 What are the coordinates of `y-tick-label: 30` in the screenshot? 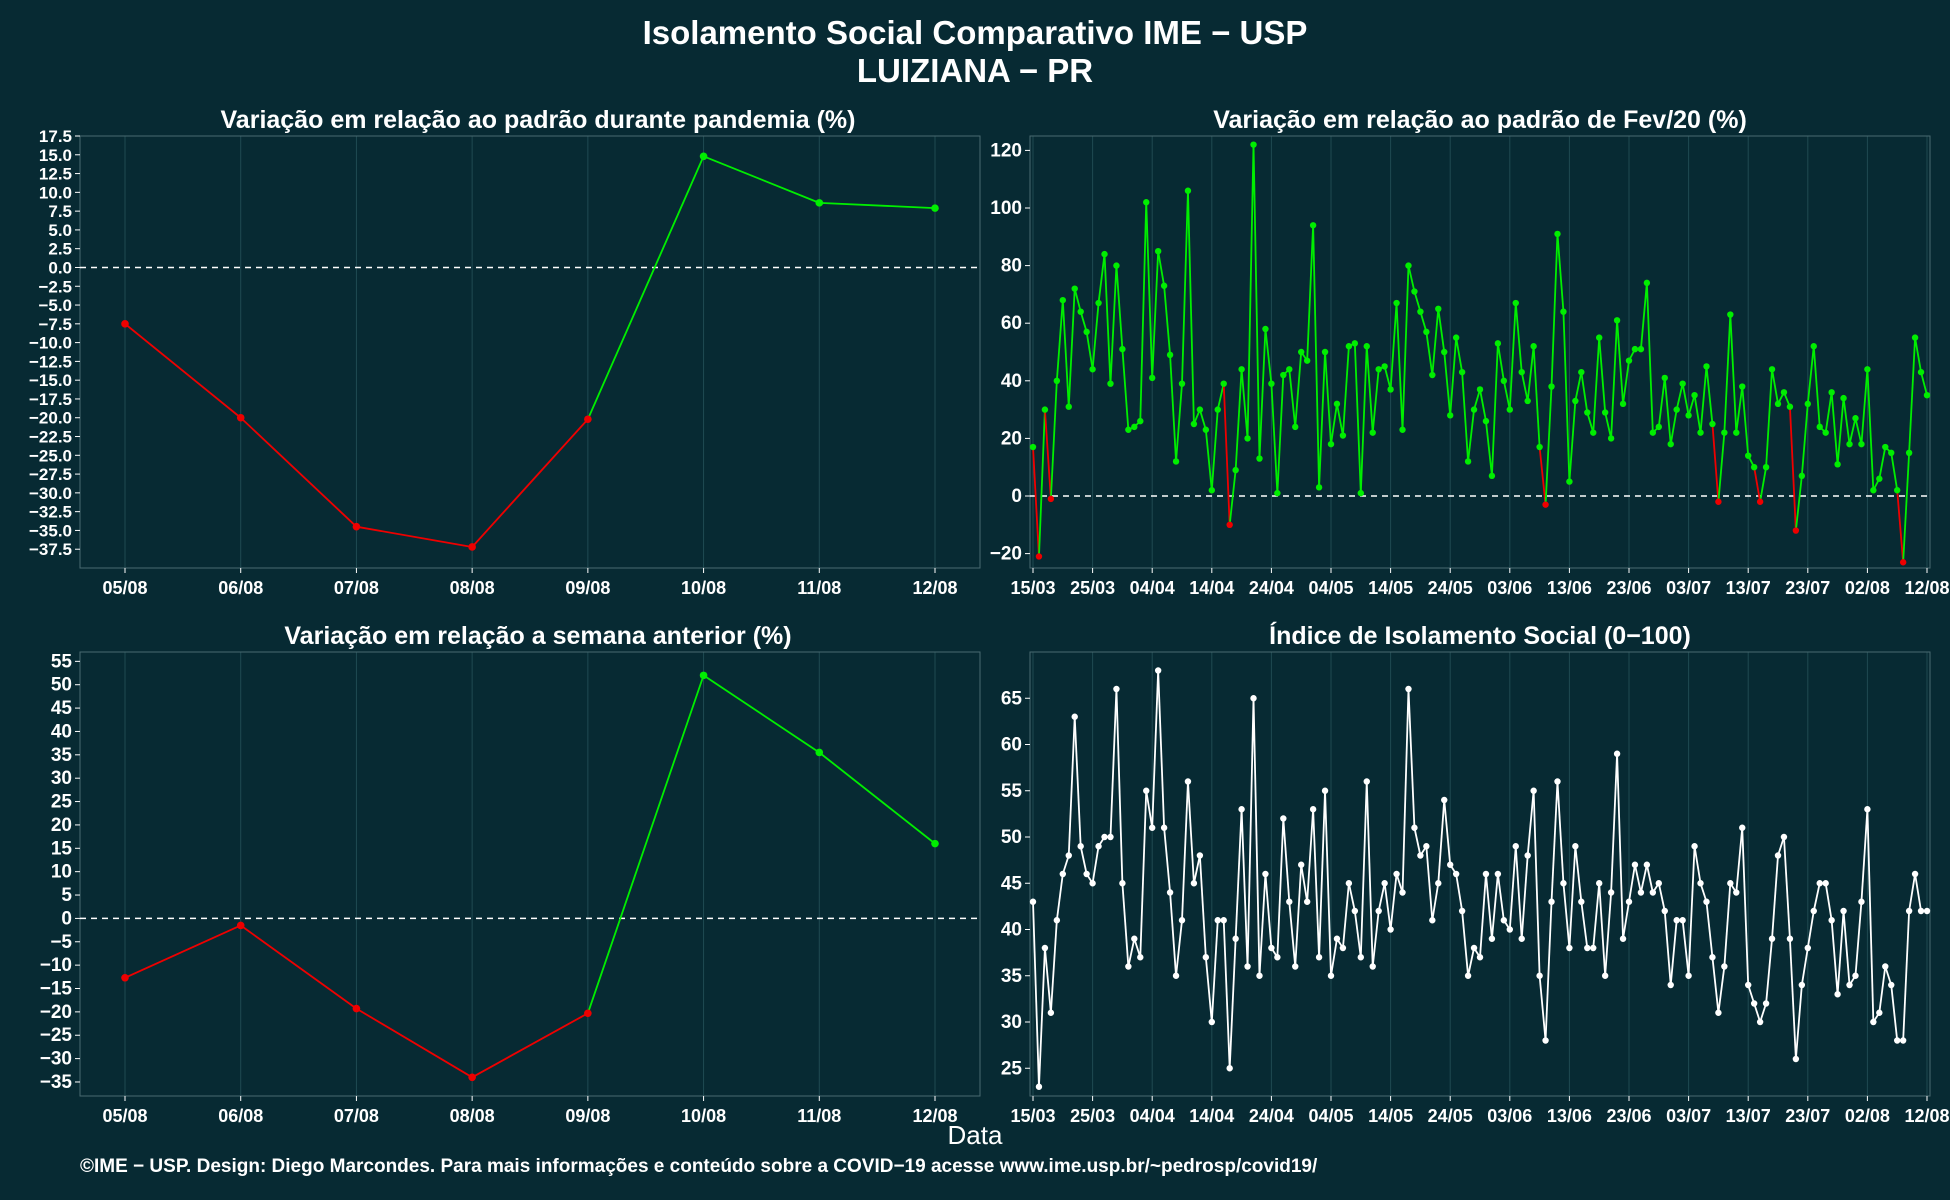 It's located at (1011, 1022).